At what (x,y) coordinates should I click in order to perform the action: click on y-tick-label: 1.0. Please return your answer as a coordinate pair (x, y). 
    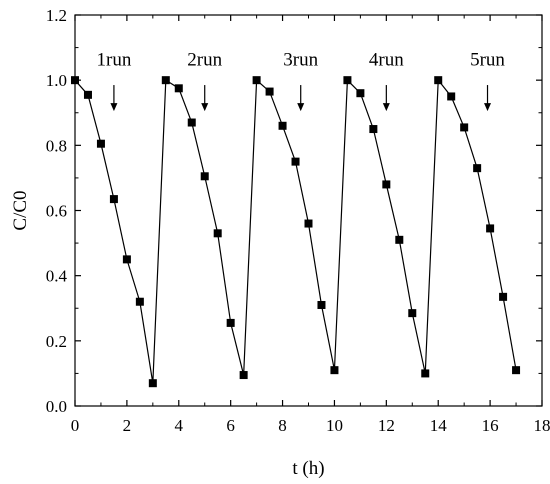
    Looking at the image, I should click on (56, 80).